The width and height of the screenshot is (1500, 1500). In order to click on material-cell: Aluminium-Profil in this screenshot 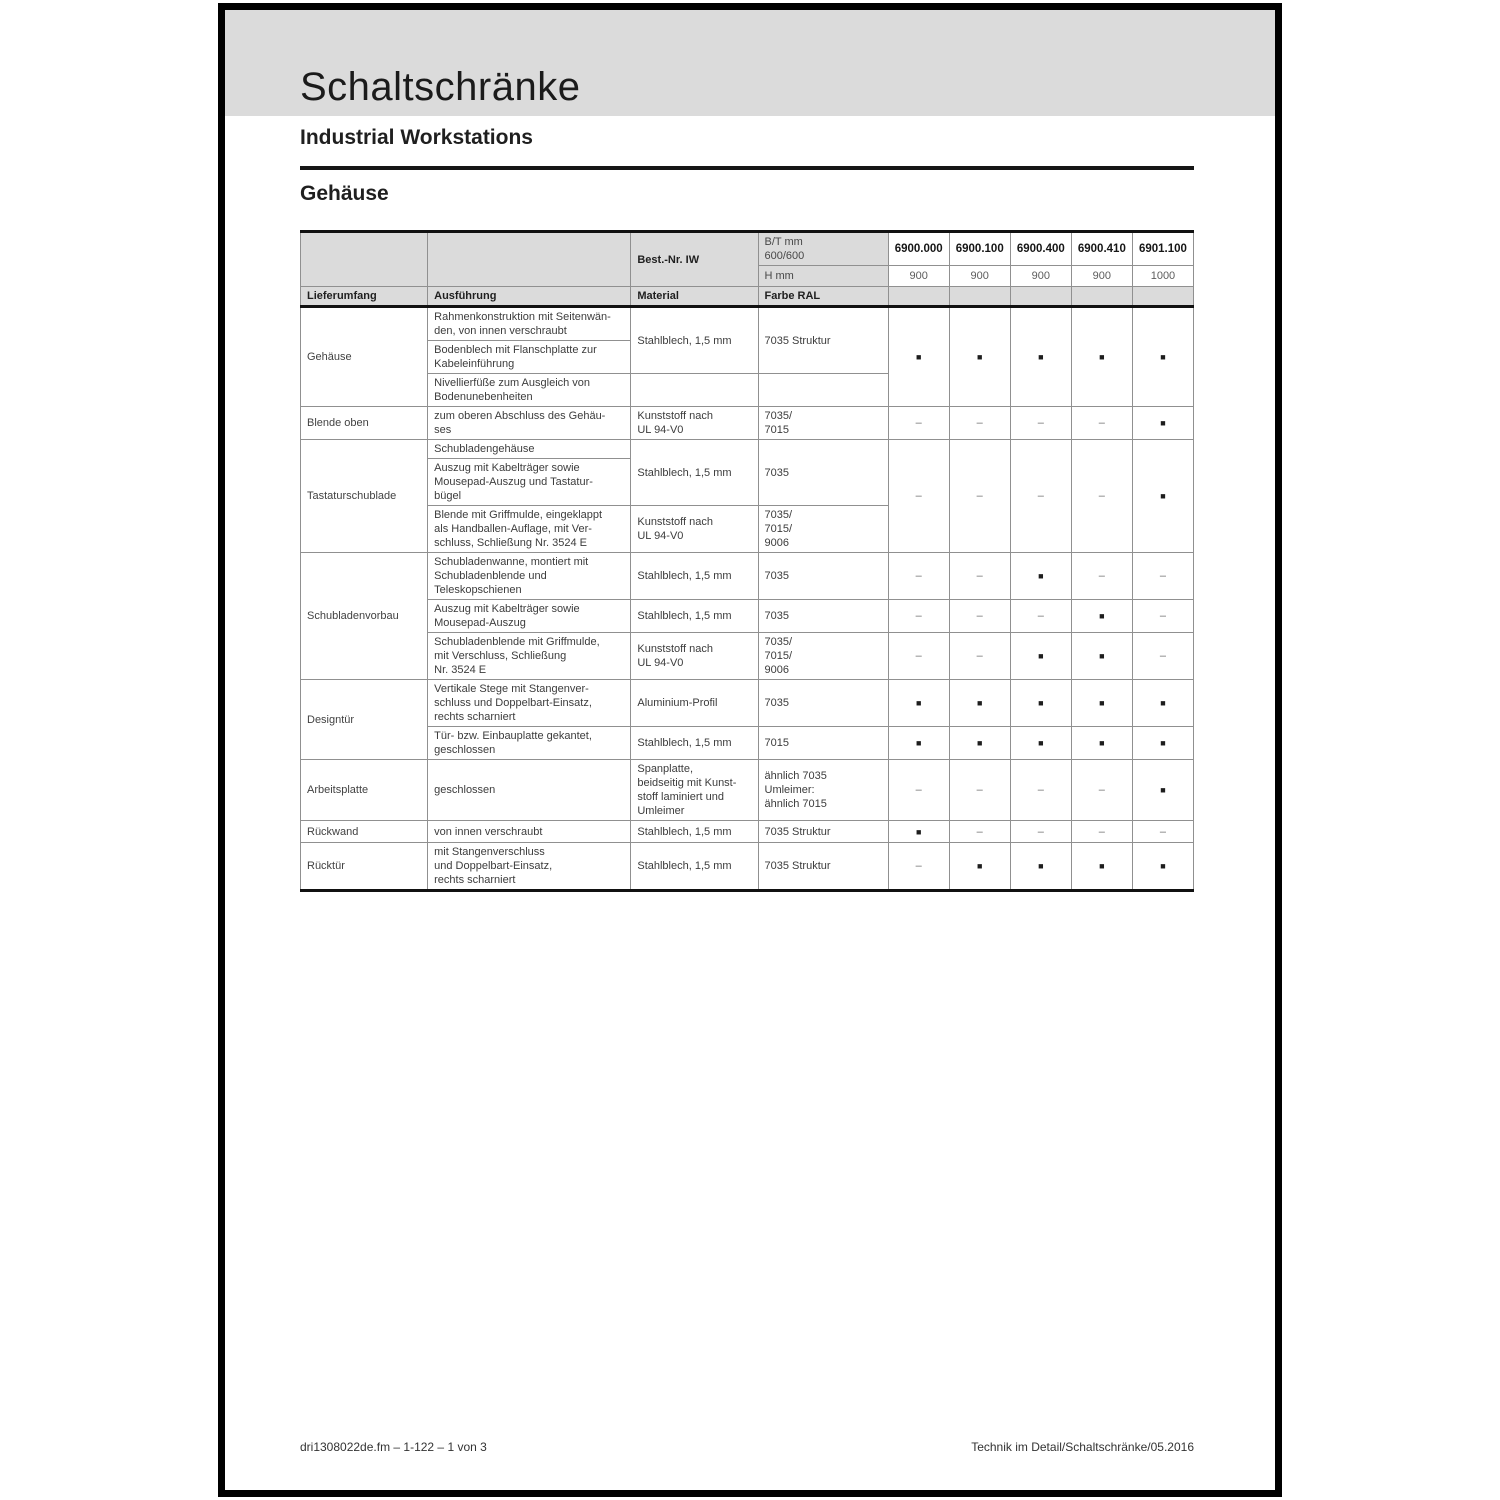, I will do `click(694, 703)`.